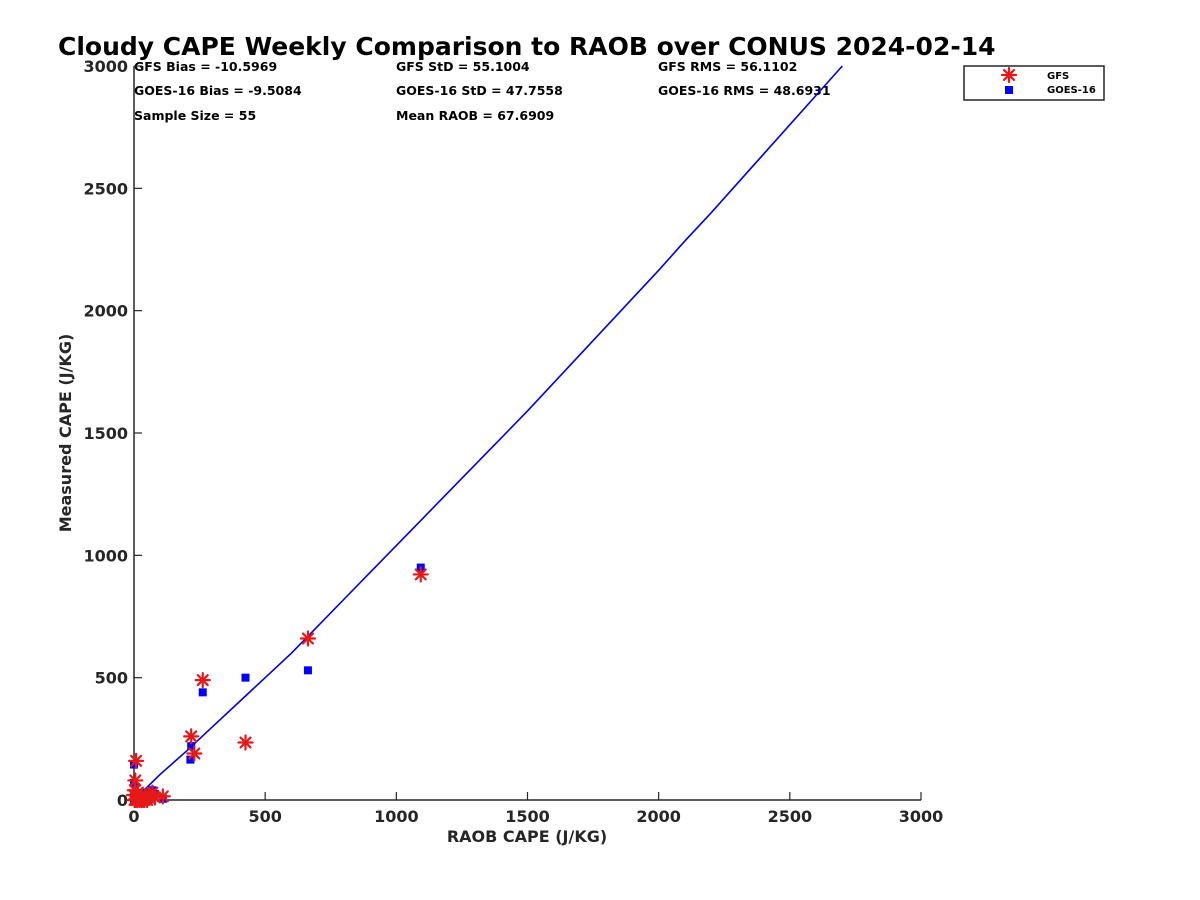  Describe the element at coordinates (790, 816) in the screenshot. I see `x-tick-label: 2500` at that location.